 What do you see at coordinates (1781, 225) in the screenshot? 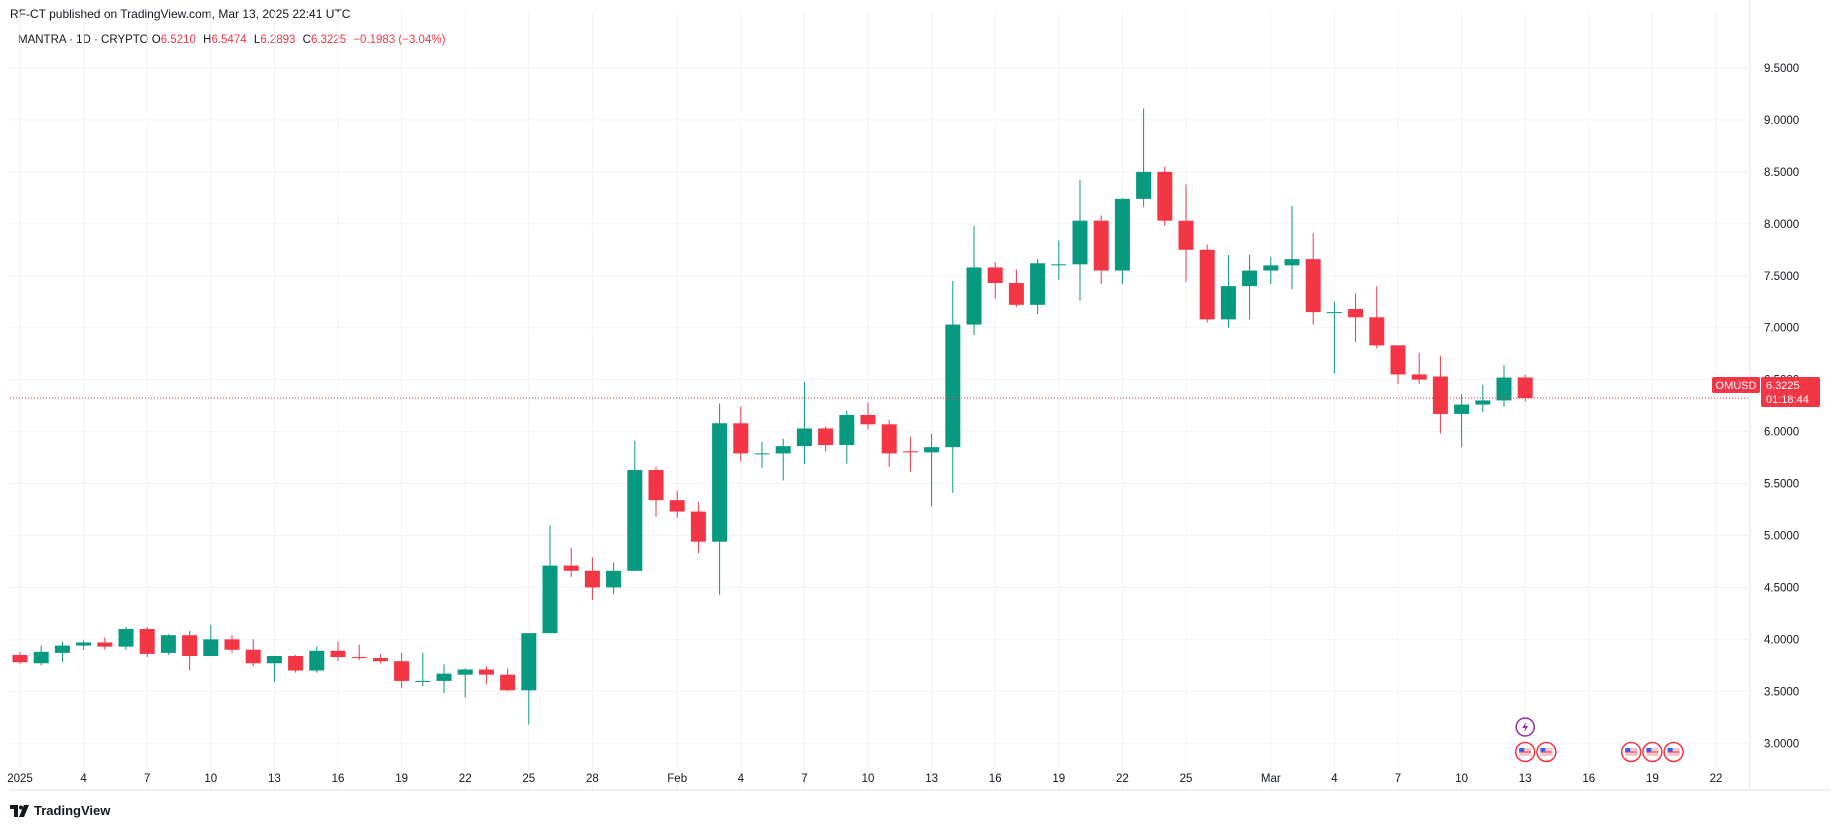
I see `price-tick-label: 8.0000` at bounding box center [1781, 225].